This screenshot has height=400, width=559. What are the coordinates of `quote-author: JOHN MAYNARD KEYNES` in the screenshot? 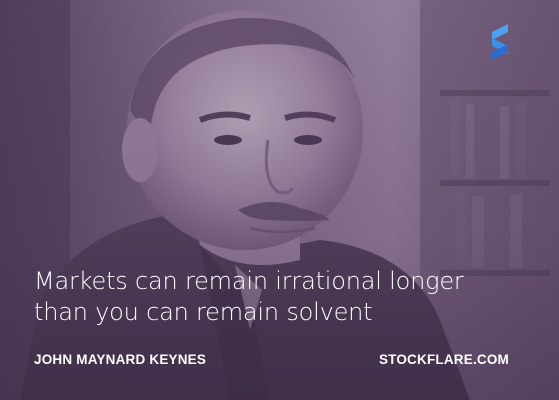 It's located at (120, 359).